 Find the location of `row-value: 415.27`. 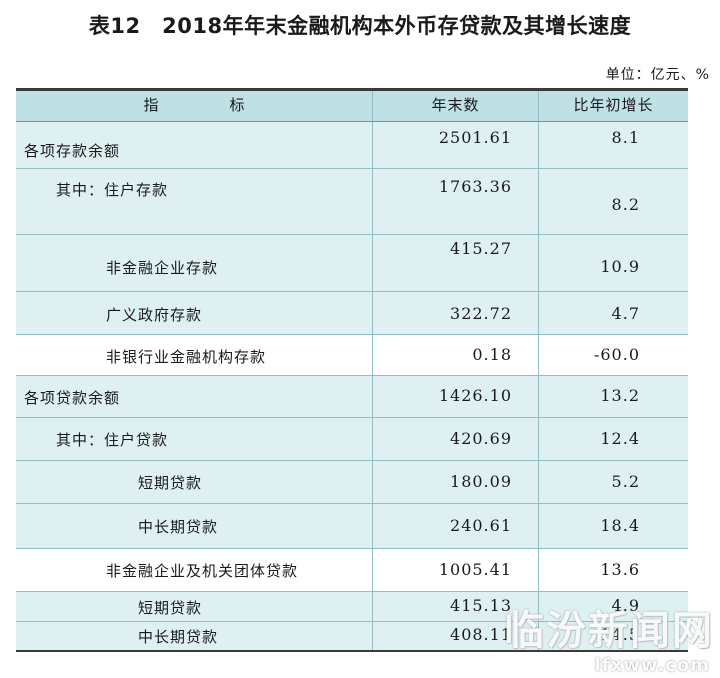

row-value: 415.27 is located at coordinates (481, 248).